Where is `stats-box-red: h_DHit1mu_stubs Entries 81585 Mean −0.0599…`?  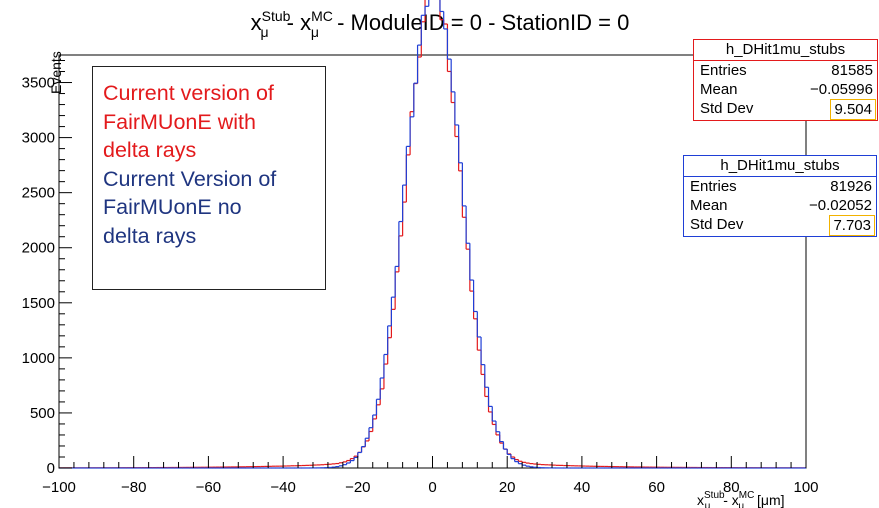 stats-box-red: h_DHit1mu_stubs Entries 81585 Mean −0.0599… is located at coordinates (785, 80).